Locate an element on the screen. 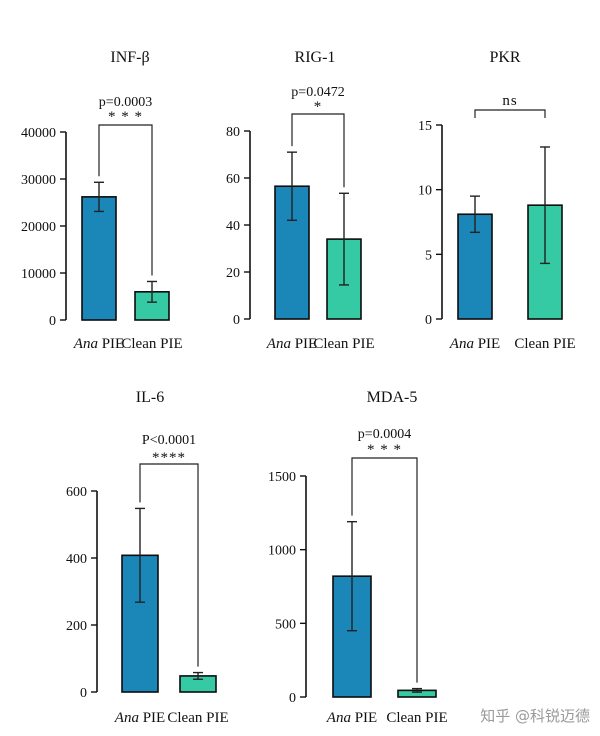  y-tick-label: 10 is located at coordinates (425, 191).